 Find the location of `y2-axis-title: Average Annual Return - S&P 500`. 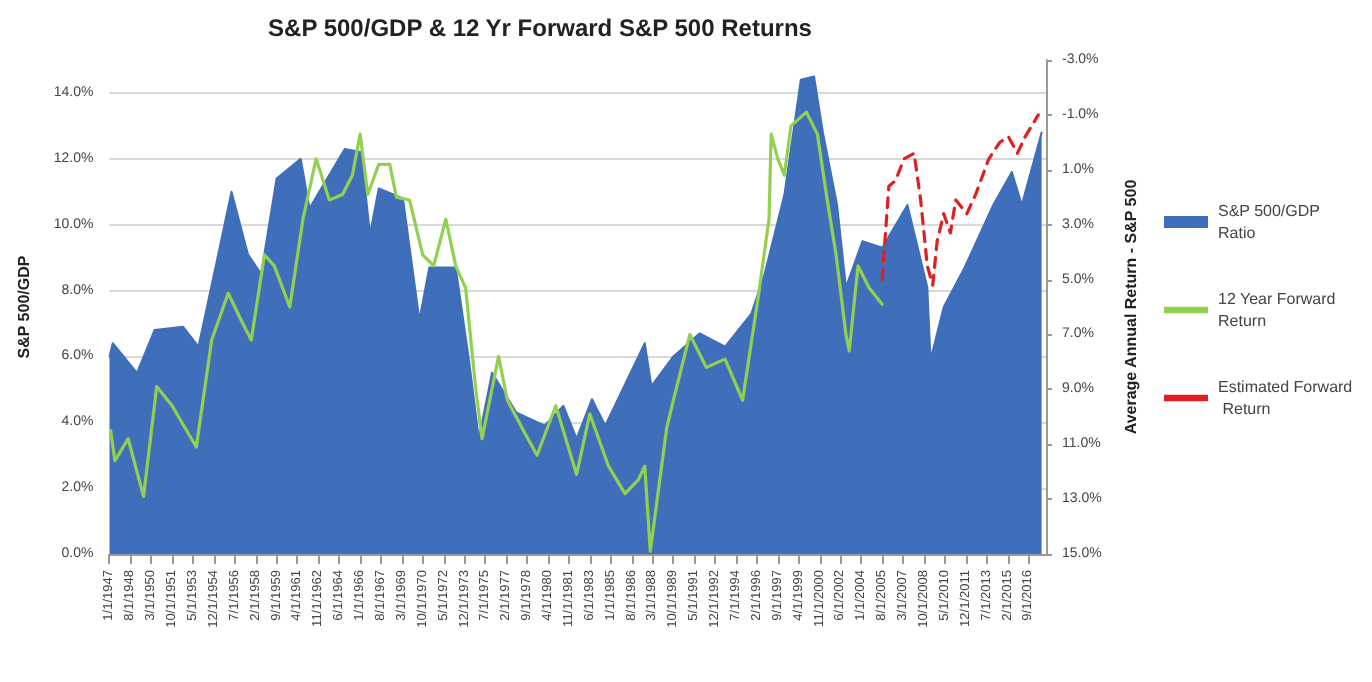

y2-axis-title: Average Annual Return - S&P 500 is located at coordinates (1131, 306).